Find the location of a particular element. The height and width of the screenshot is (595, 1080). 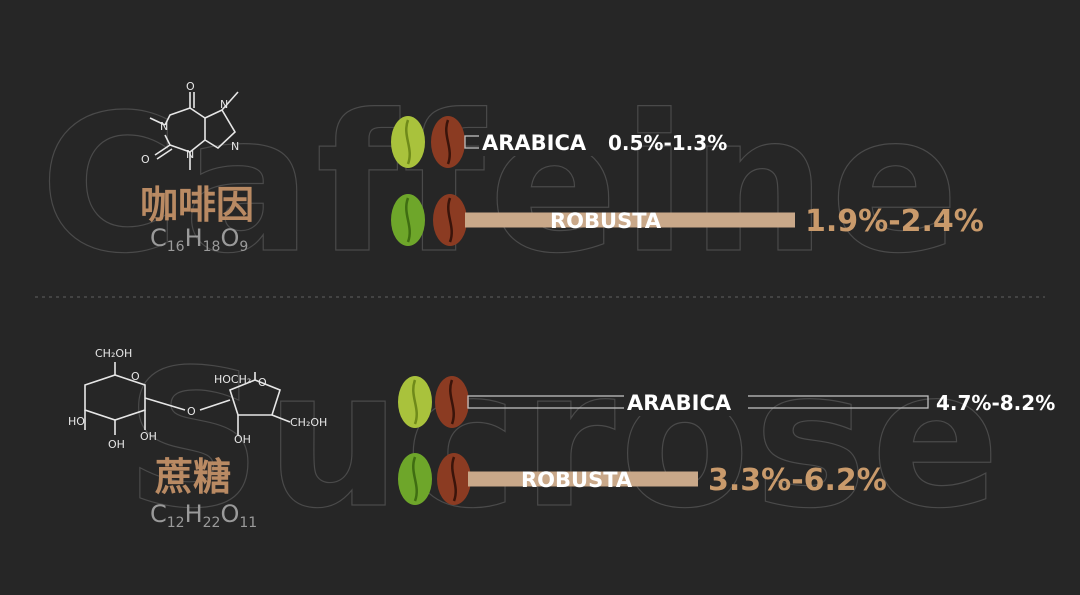

caffeine-formula: C16H18O9 is located at coordinates (199, 239).